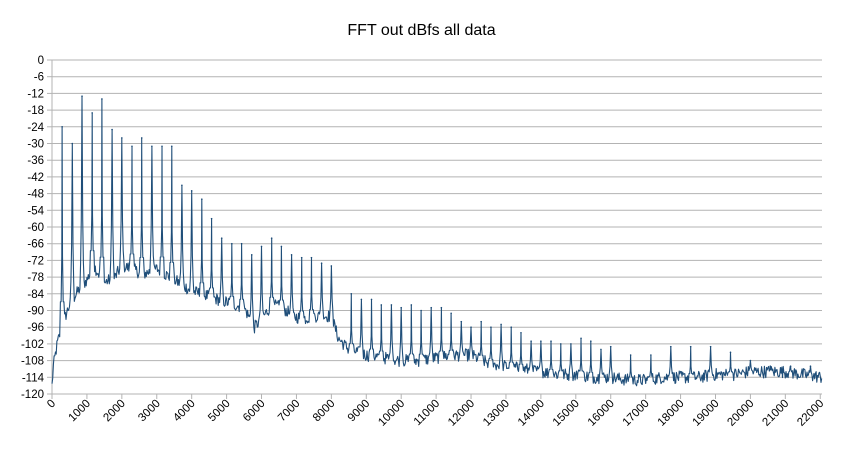  I want to click on y-tick-label: -84, so click(35, 295).